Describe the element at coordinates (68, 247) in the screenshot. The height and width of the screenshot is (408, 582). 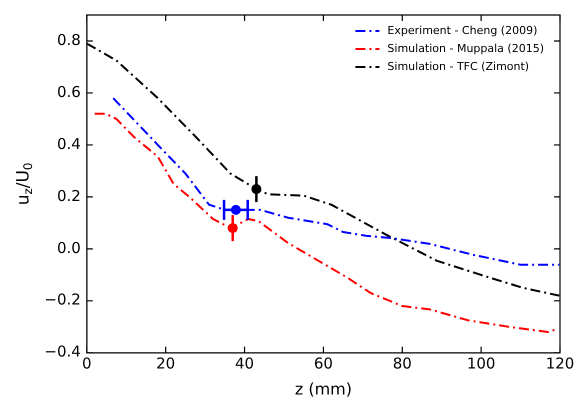
I see `y-tick-label: 0.0` at that location.